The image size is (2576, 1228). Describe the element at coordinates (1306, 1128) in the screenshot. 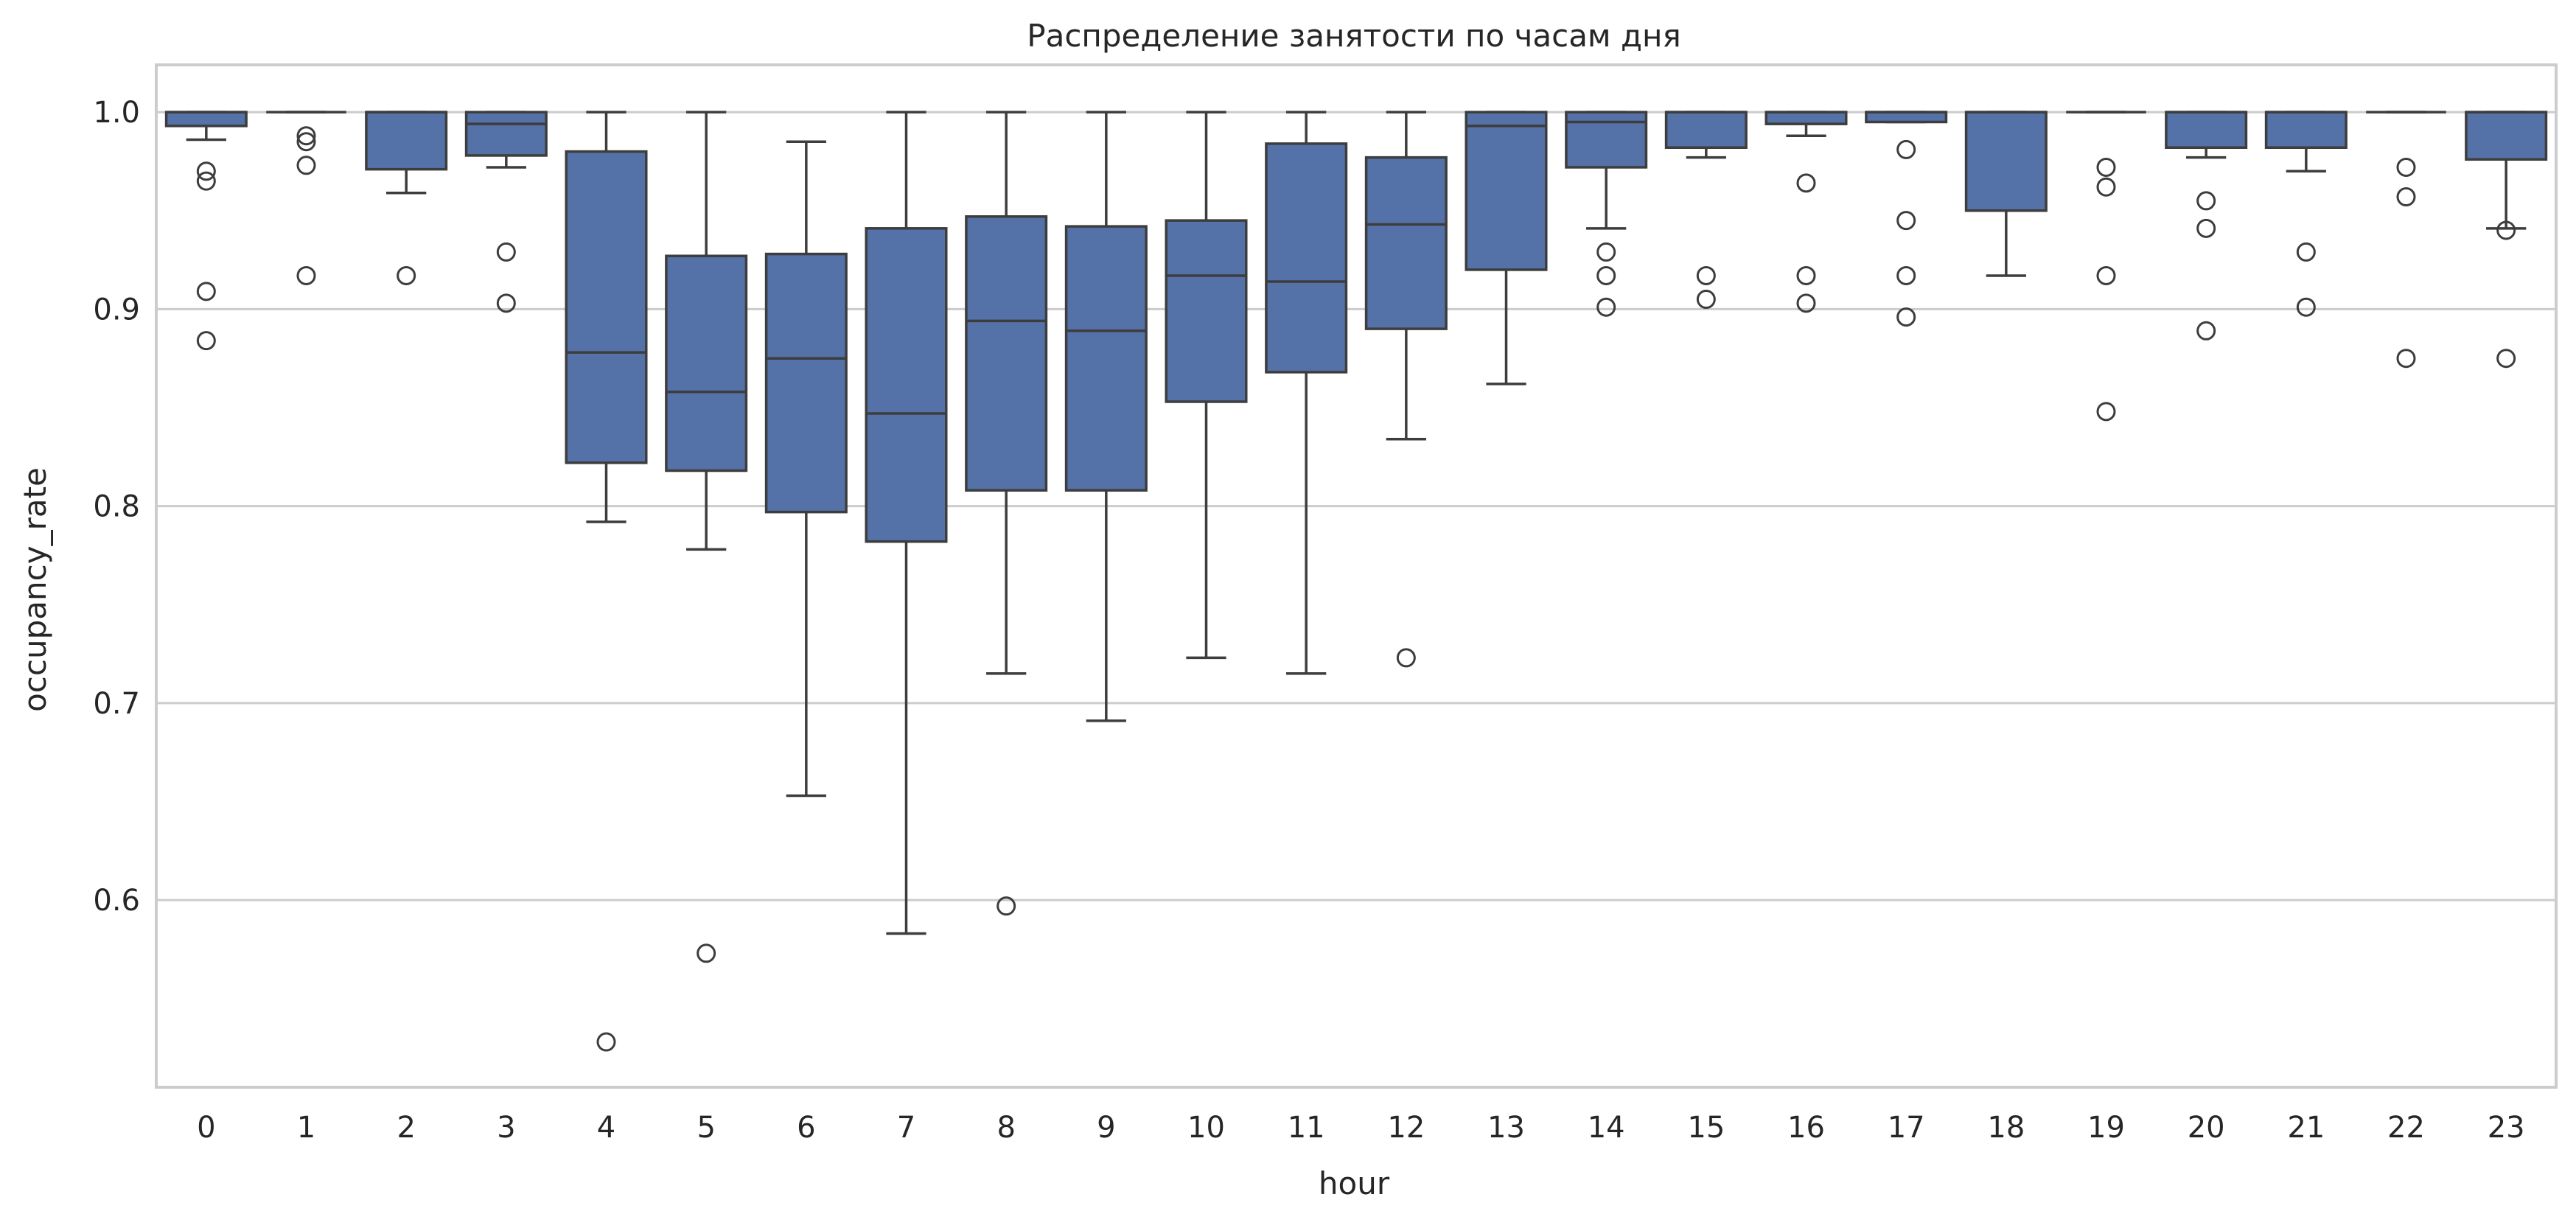

I see `x-tick-label: 11` at that location.